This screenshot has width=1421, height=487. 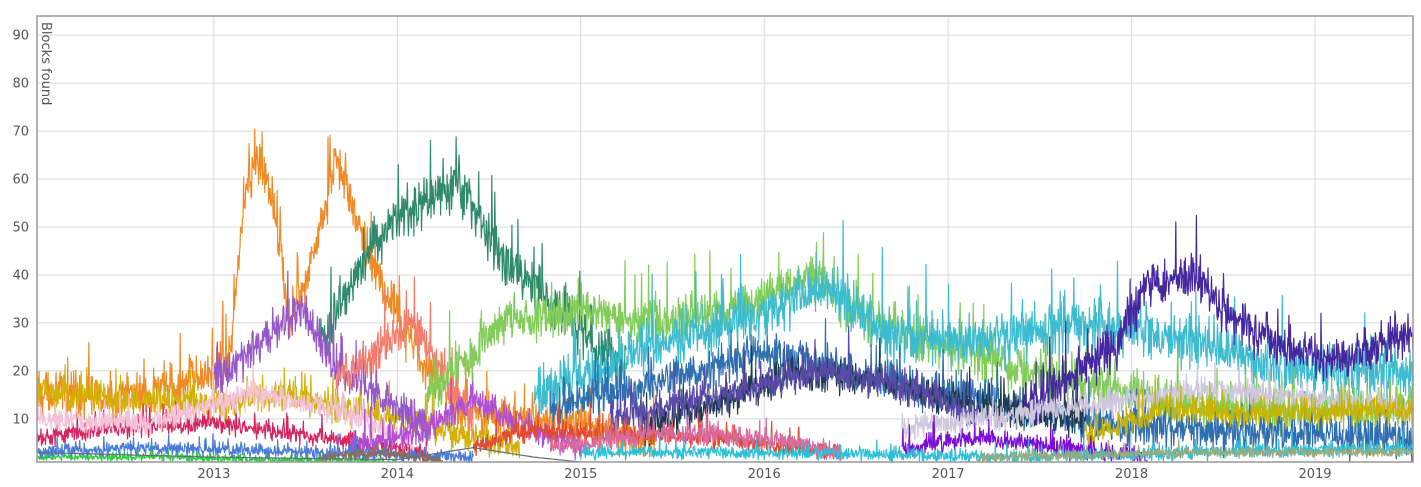 What do you see at coordinates (45, 63) in the screenshot?
I see `y-axis-title: Blocks found` at bounding box center [45, 63].